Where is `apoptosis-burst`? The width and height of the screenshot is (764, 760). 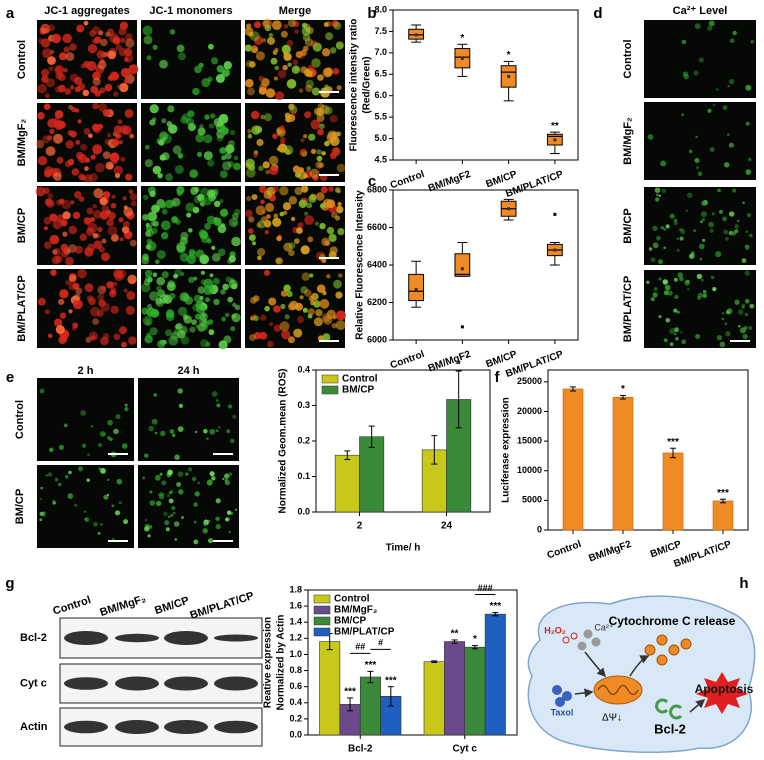 apoptosis-burst is located at coordinates (722, 693).